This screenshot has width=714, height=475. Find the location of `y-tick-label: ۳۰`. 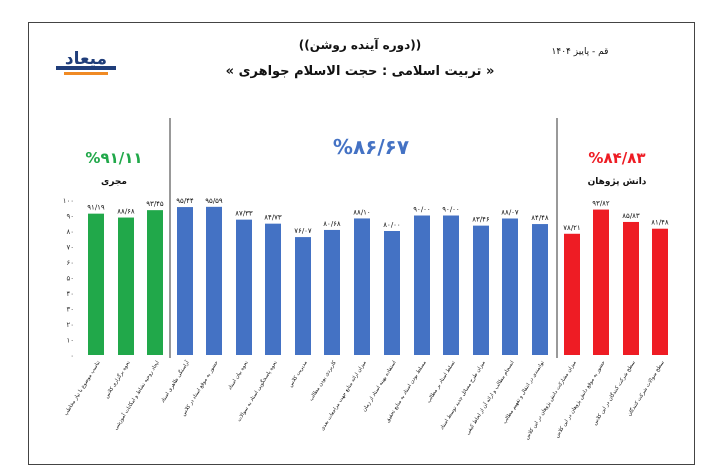

y-tick-label: ۳۰ is located at coordinates (70, 310).